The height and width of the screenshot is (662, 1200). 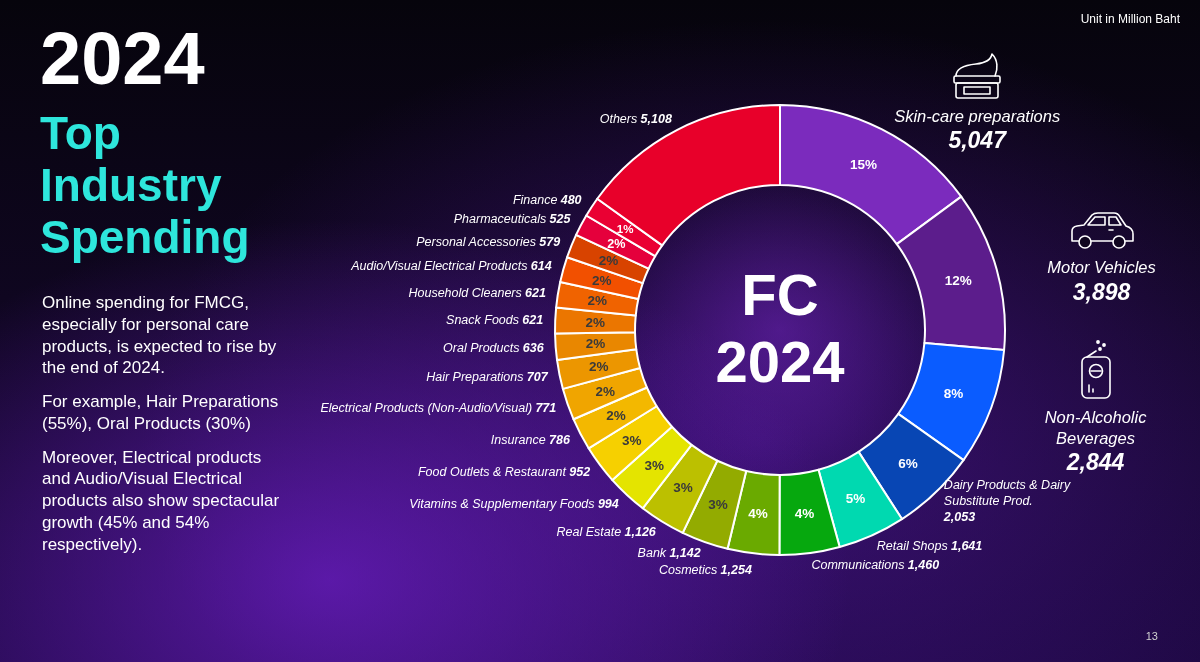 I want to click on text: 15%, so click(x=863, y=165).